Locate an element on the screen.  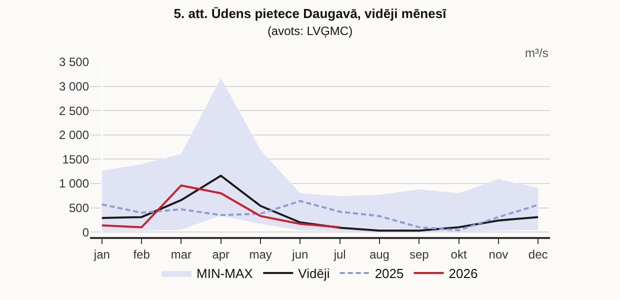
x-tick-label: feb is located at coordinates (141, 254).